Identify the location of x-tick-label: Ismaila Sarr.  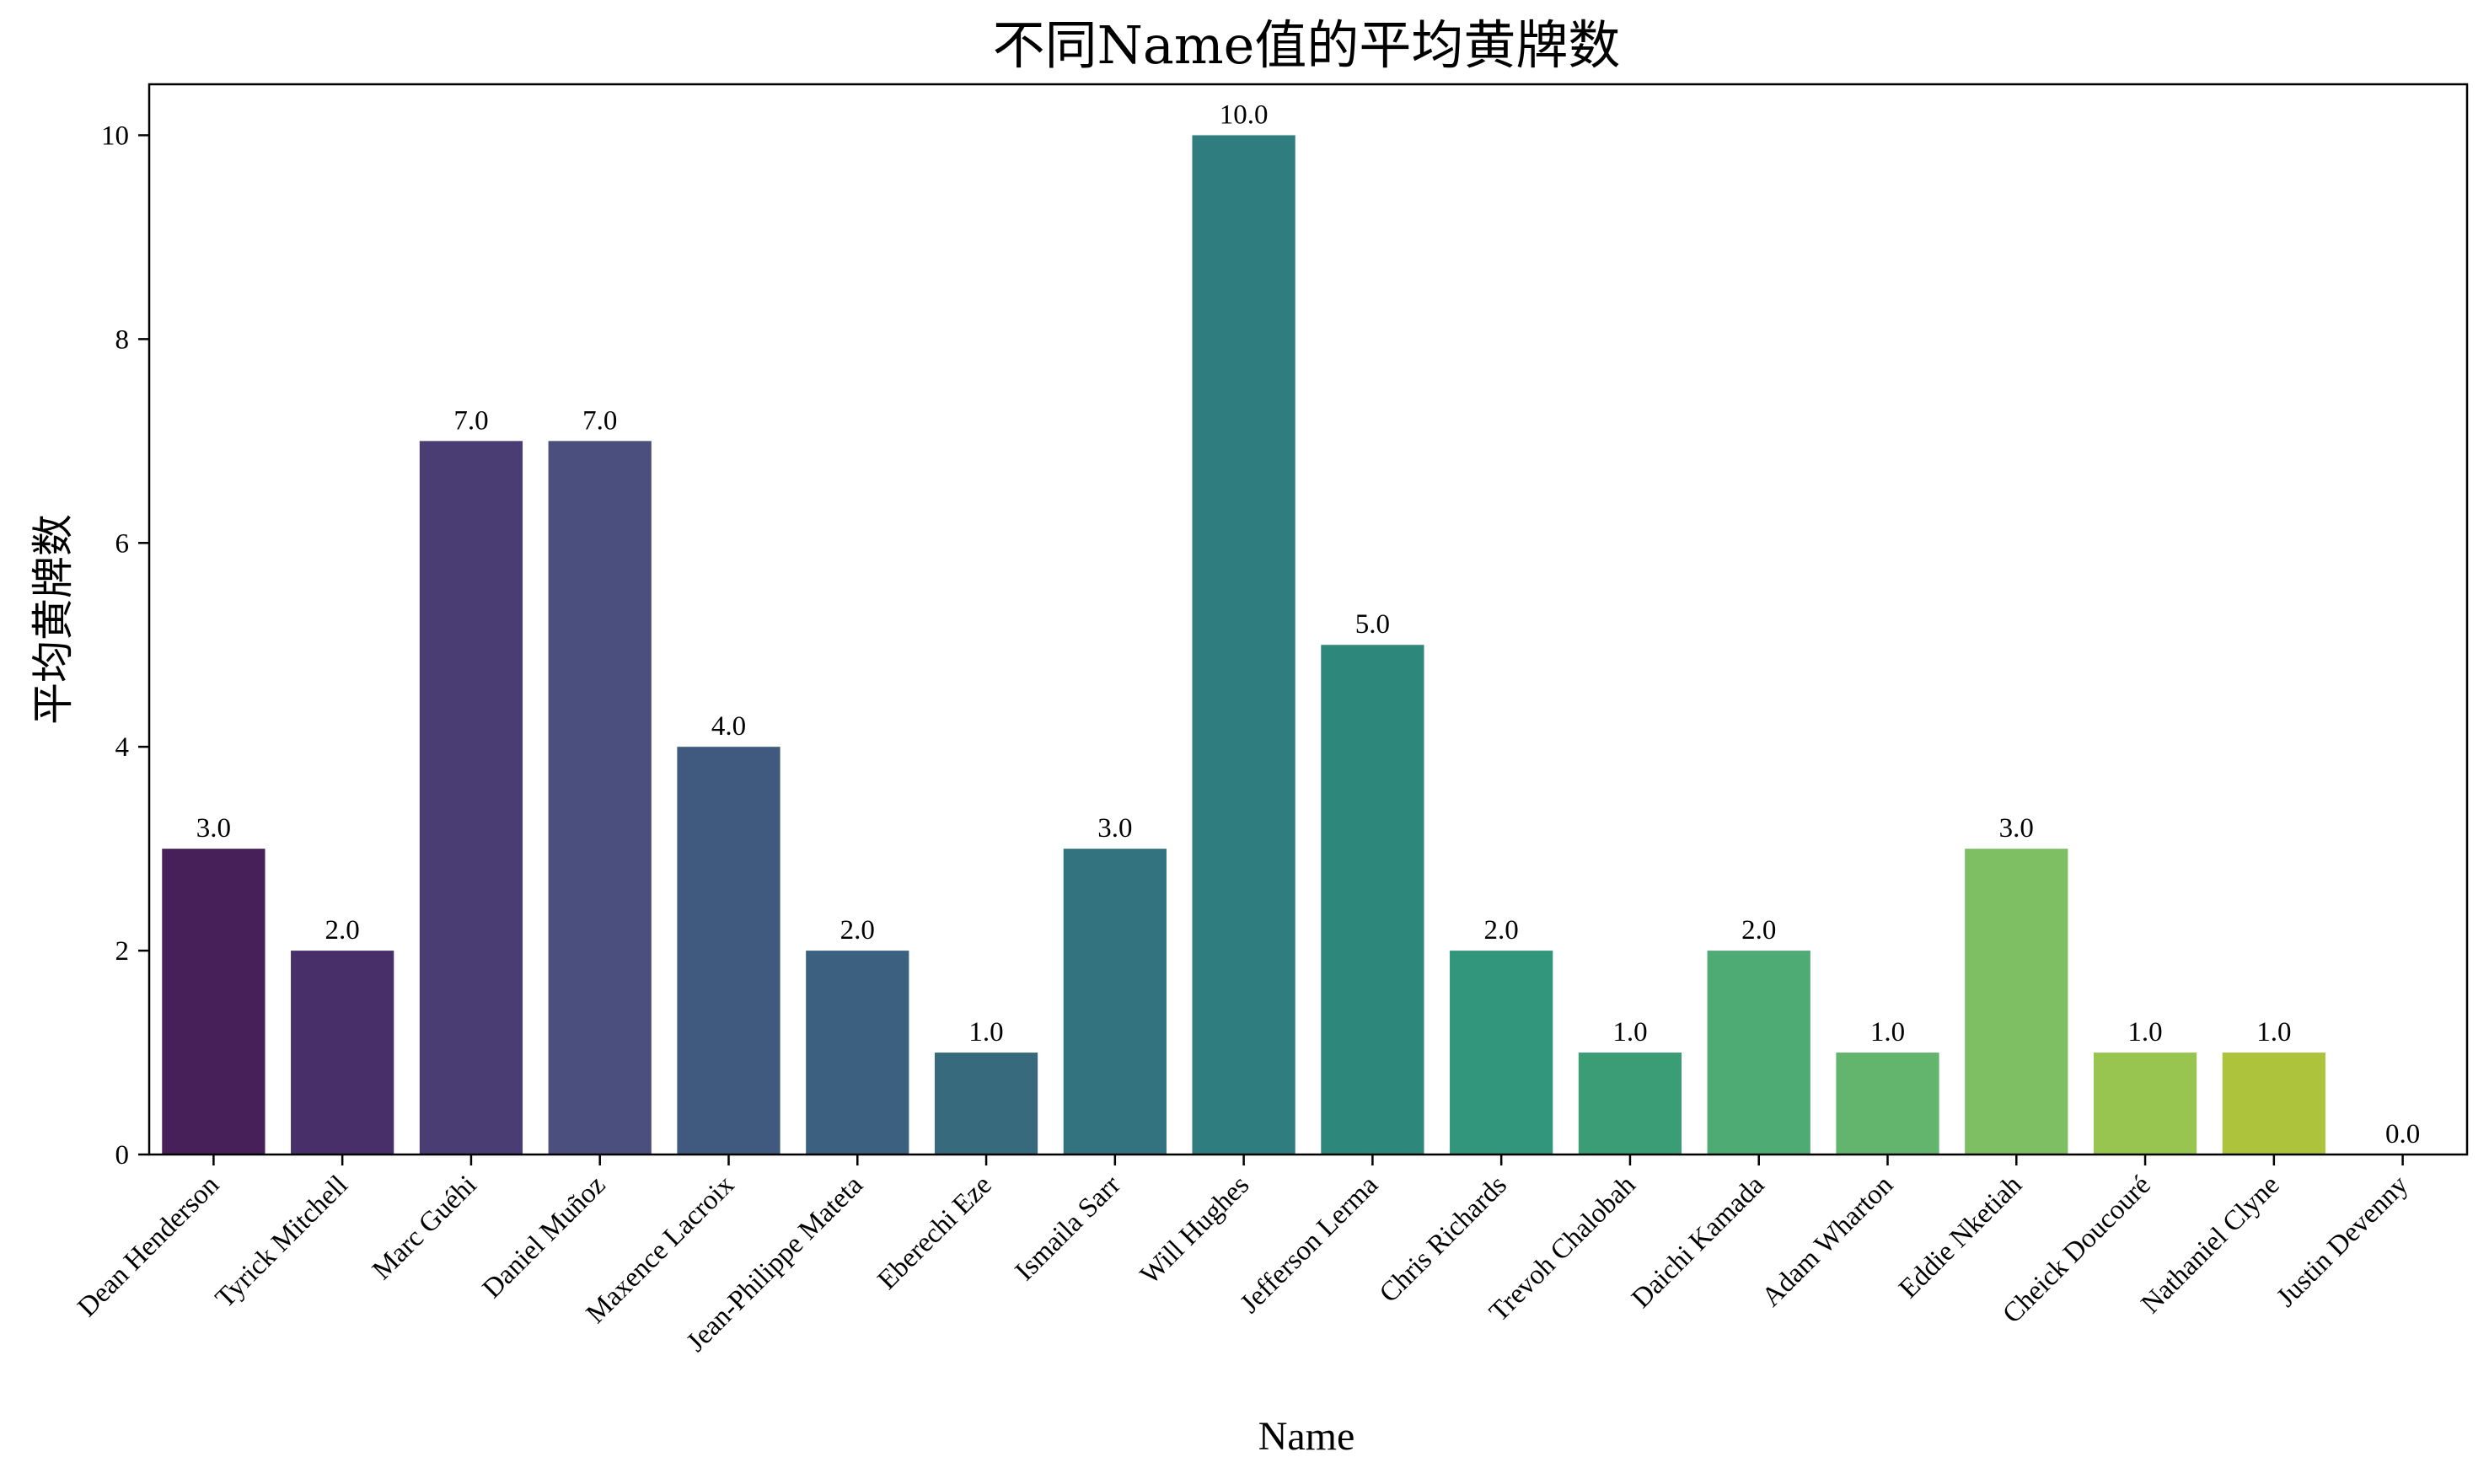
(1069, 1228).